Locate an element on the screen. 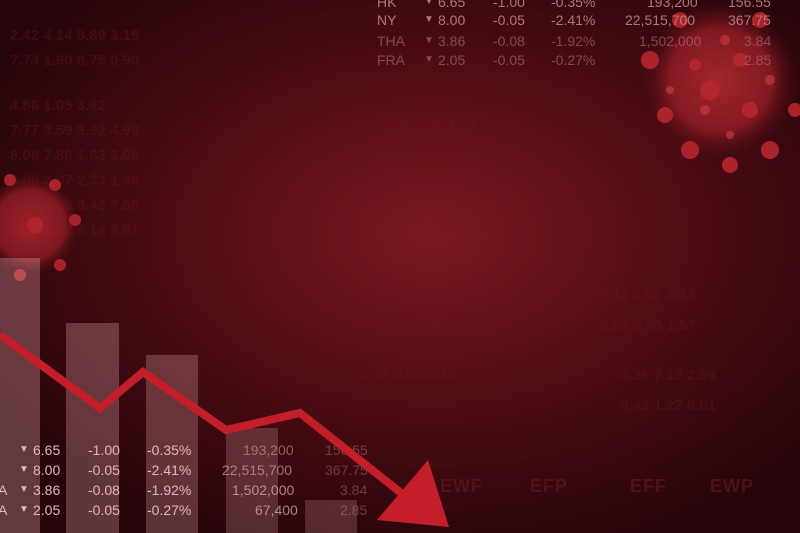 This screenshot has height=533, width=800. arrowhead-icon is located at coordinates (413, 493).